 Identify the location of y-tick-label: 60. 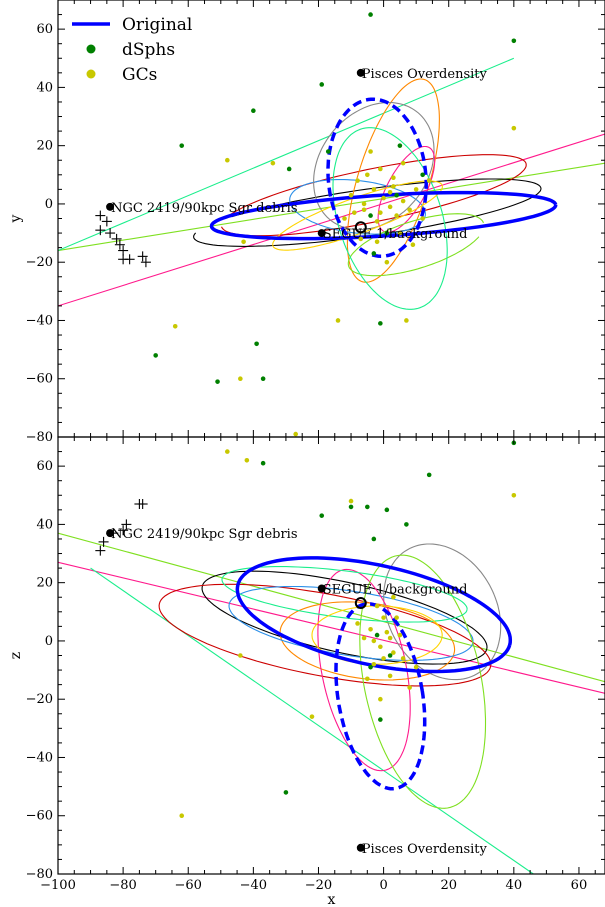
(44, 466).